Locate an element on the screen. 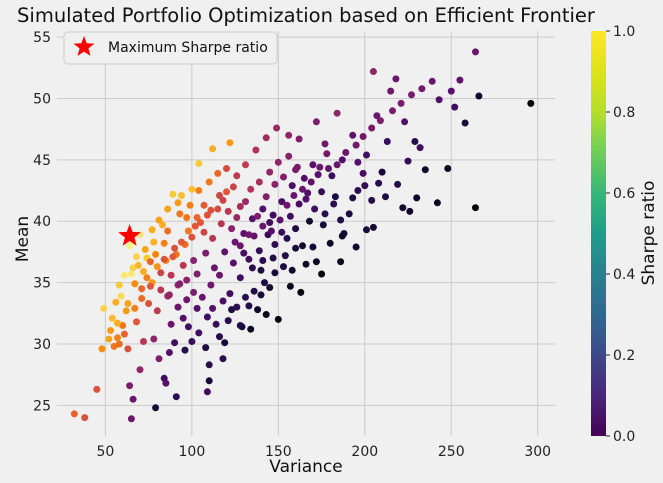 This screenshot has width=663, height=483. colorbar-tick-label: 1.0 is located at coordinates (624, 32).